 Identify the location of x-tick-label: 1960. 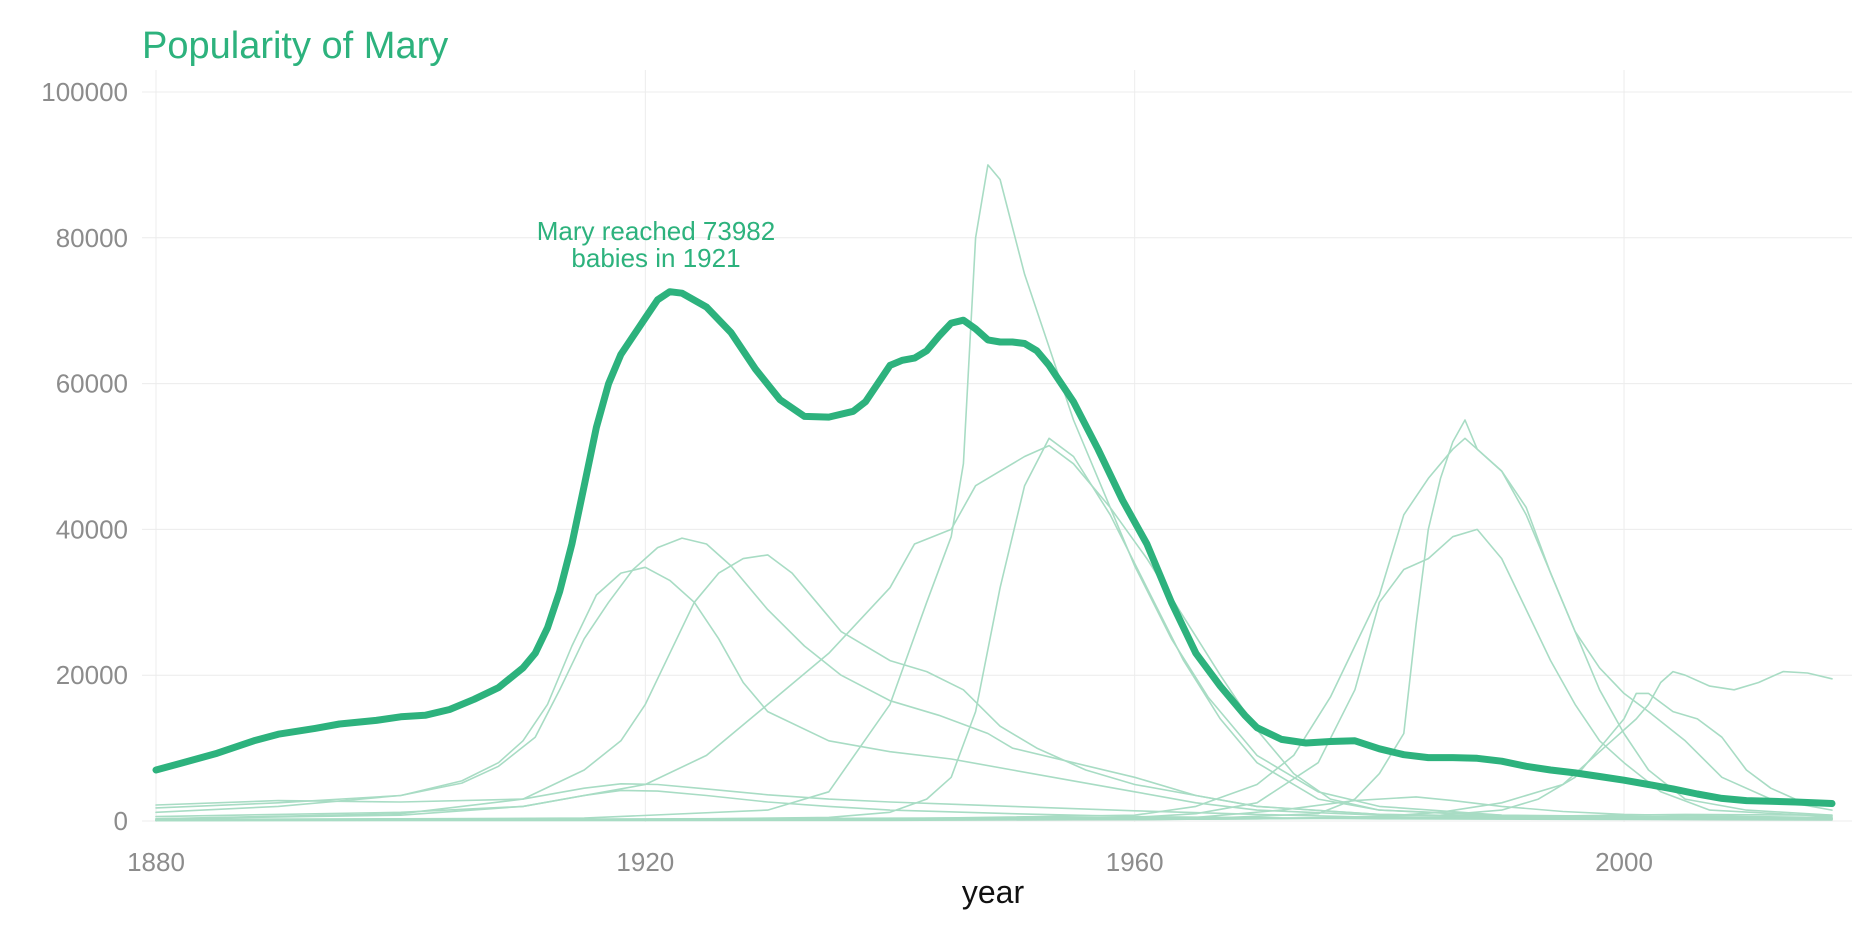
(1135, 862).